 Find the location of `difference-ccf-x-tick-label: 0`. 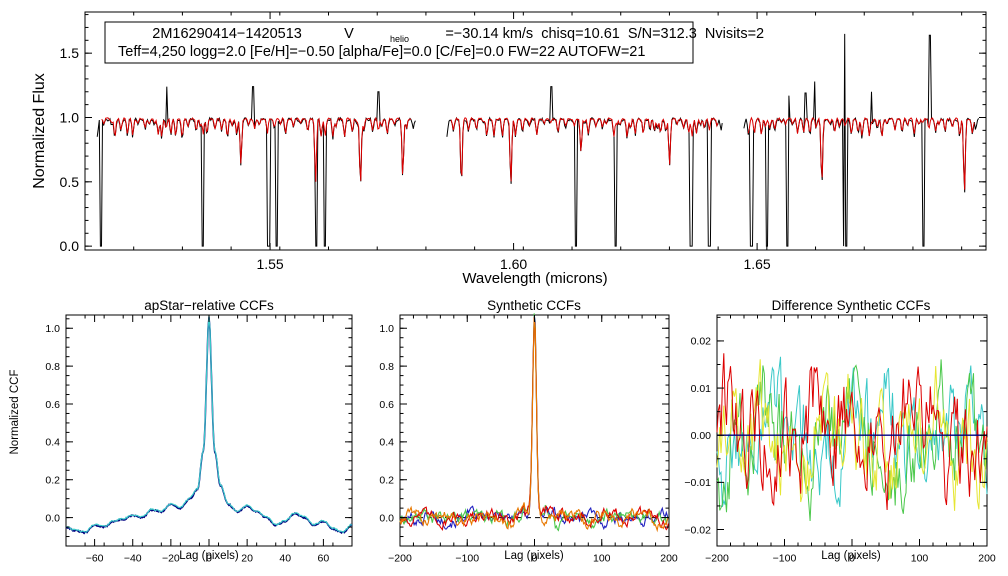

difference-ccf-x-tick-label: 0 is located at coordinates (852, 559).